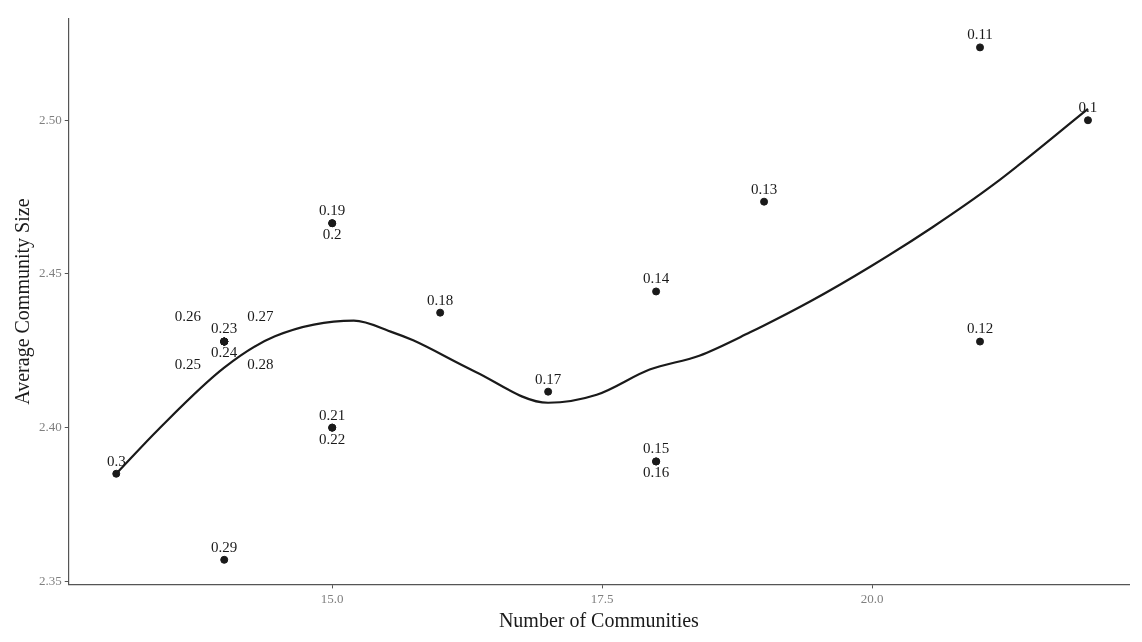  I want to click on annotation: 0.17, so click(548, 378).